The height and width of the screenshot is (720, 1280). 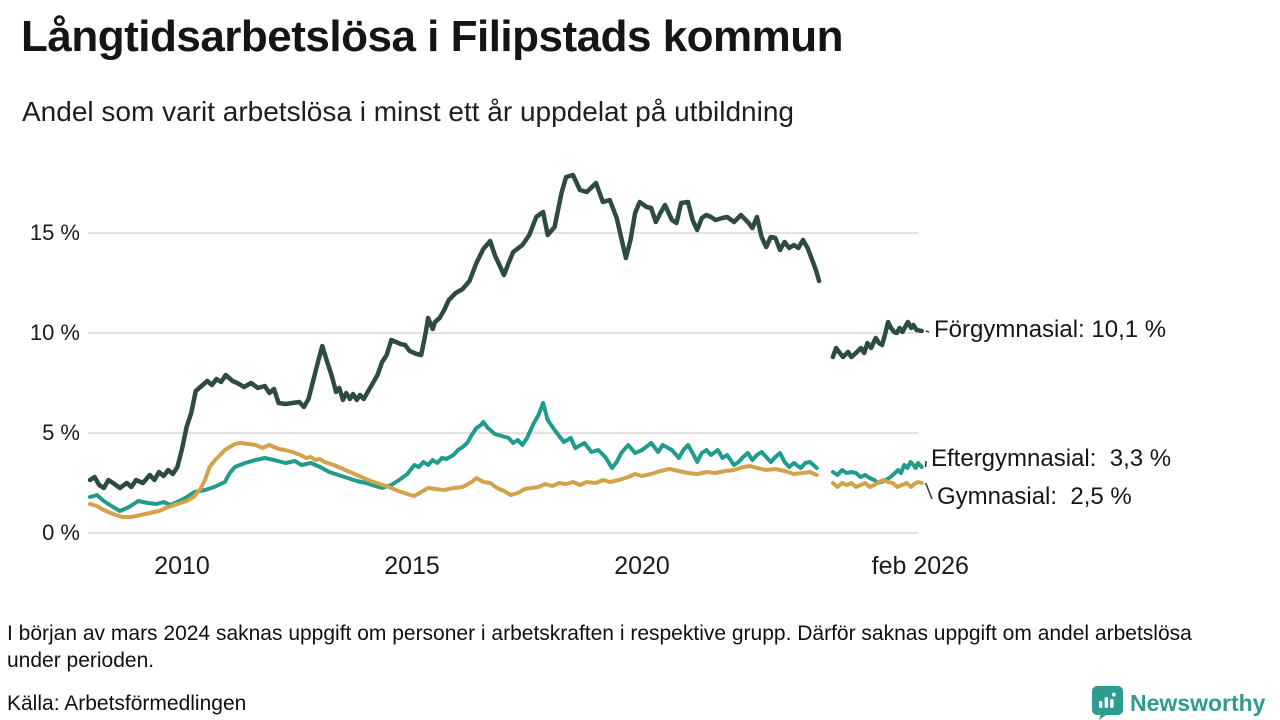 What do you see at coordinates (1198, 702) in the screenshot?
I see `brand-name: Newsworthy` at bounding box center [1198, 702].